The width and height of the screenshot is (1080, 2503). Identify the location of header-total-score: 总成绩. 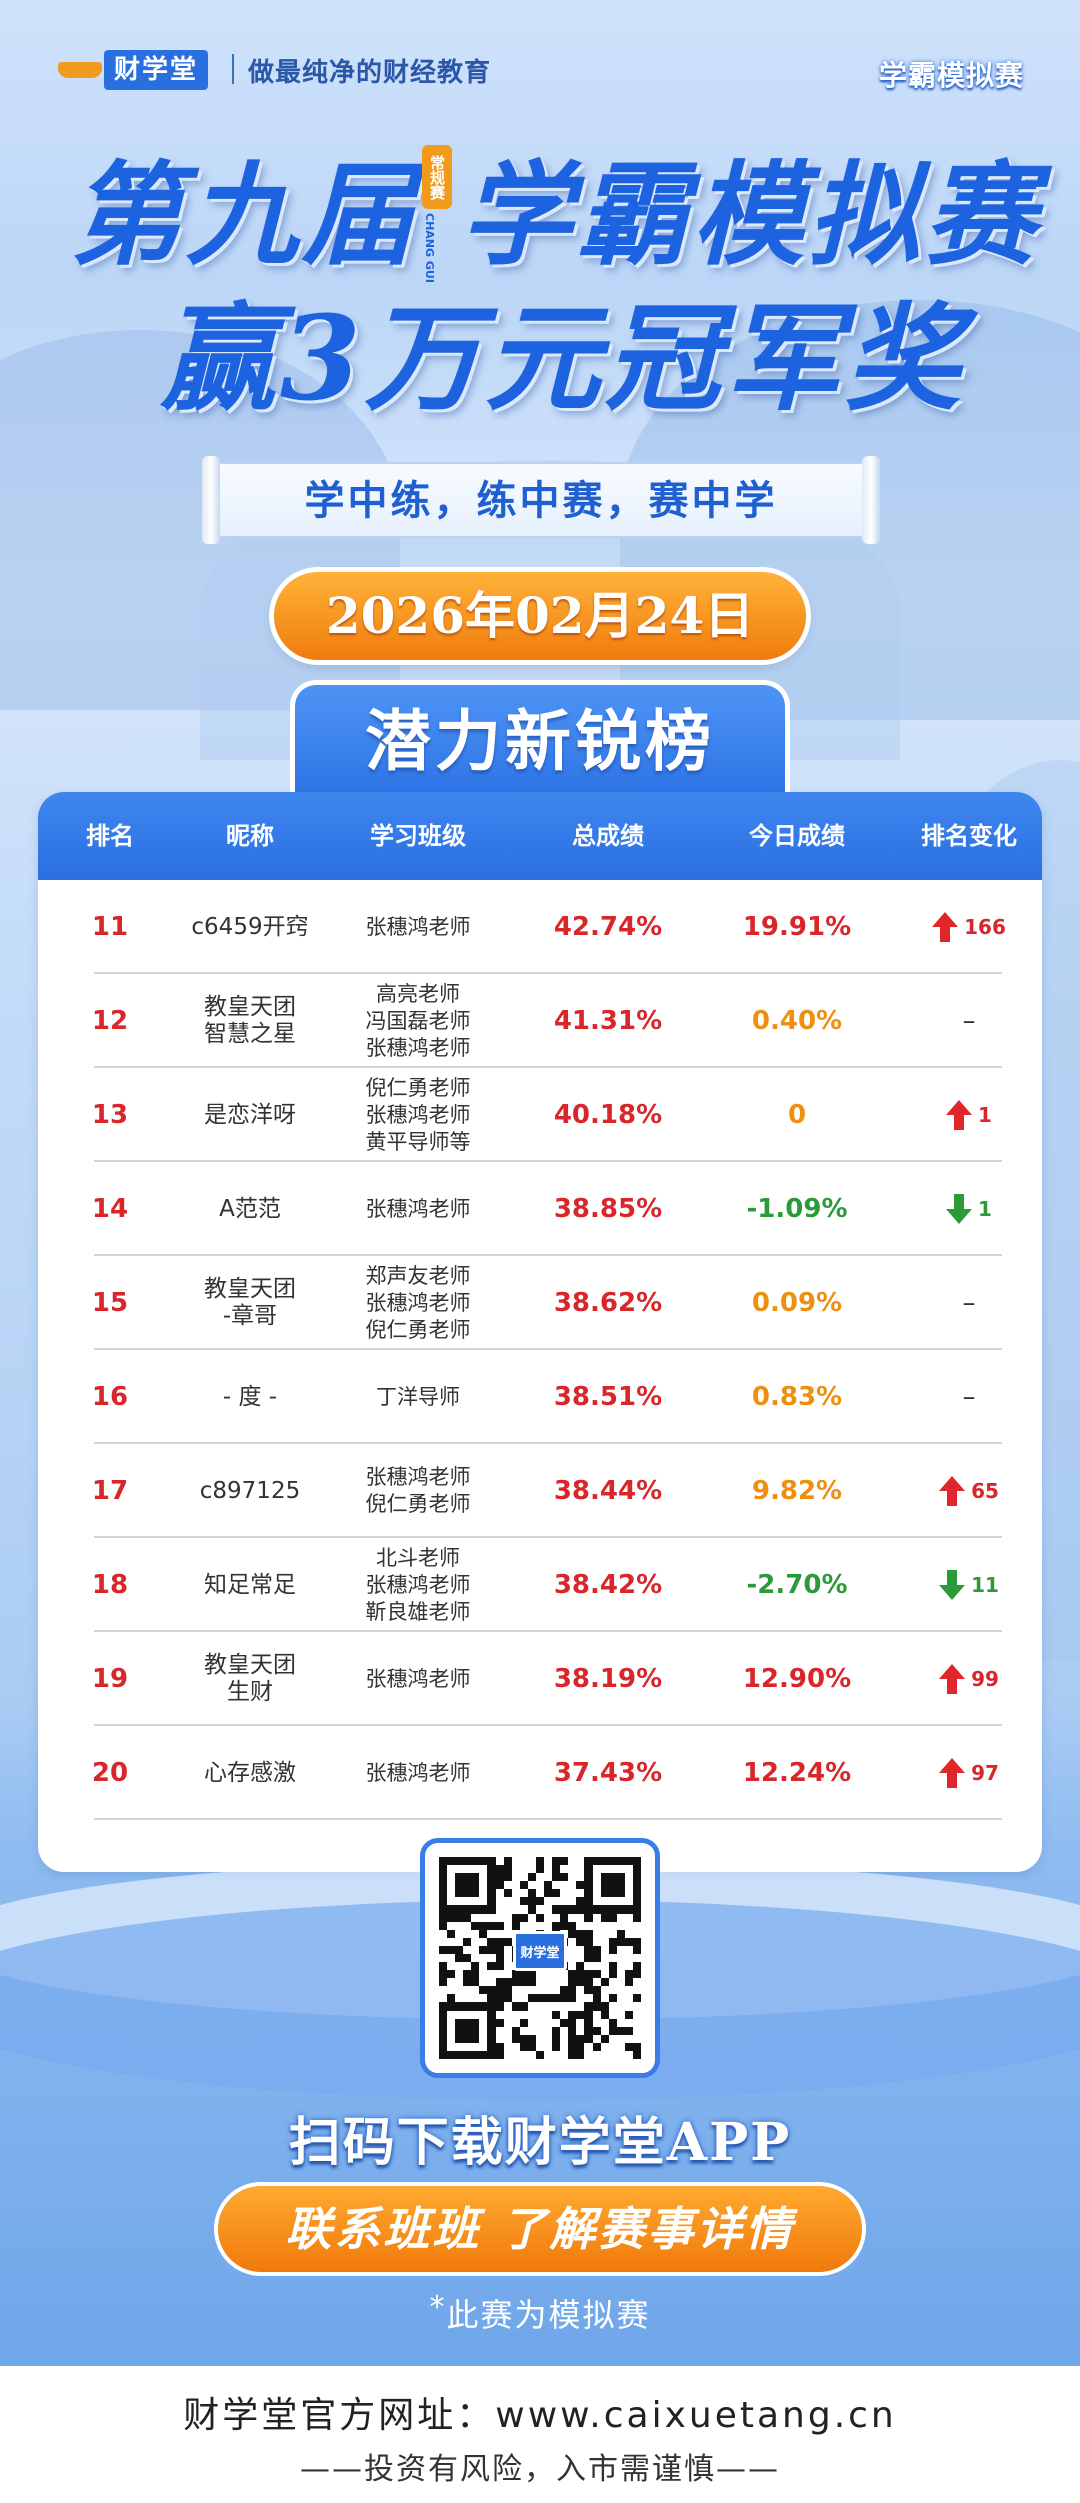
(608, 836).